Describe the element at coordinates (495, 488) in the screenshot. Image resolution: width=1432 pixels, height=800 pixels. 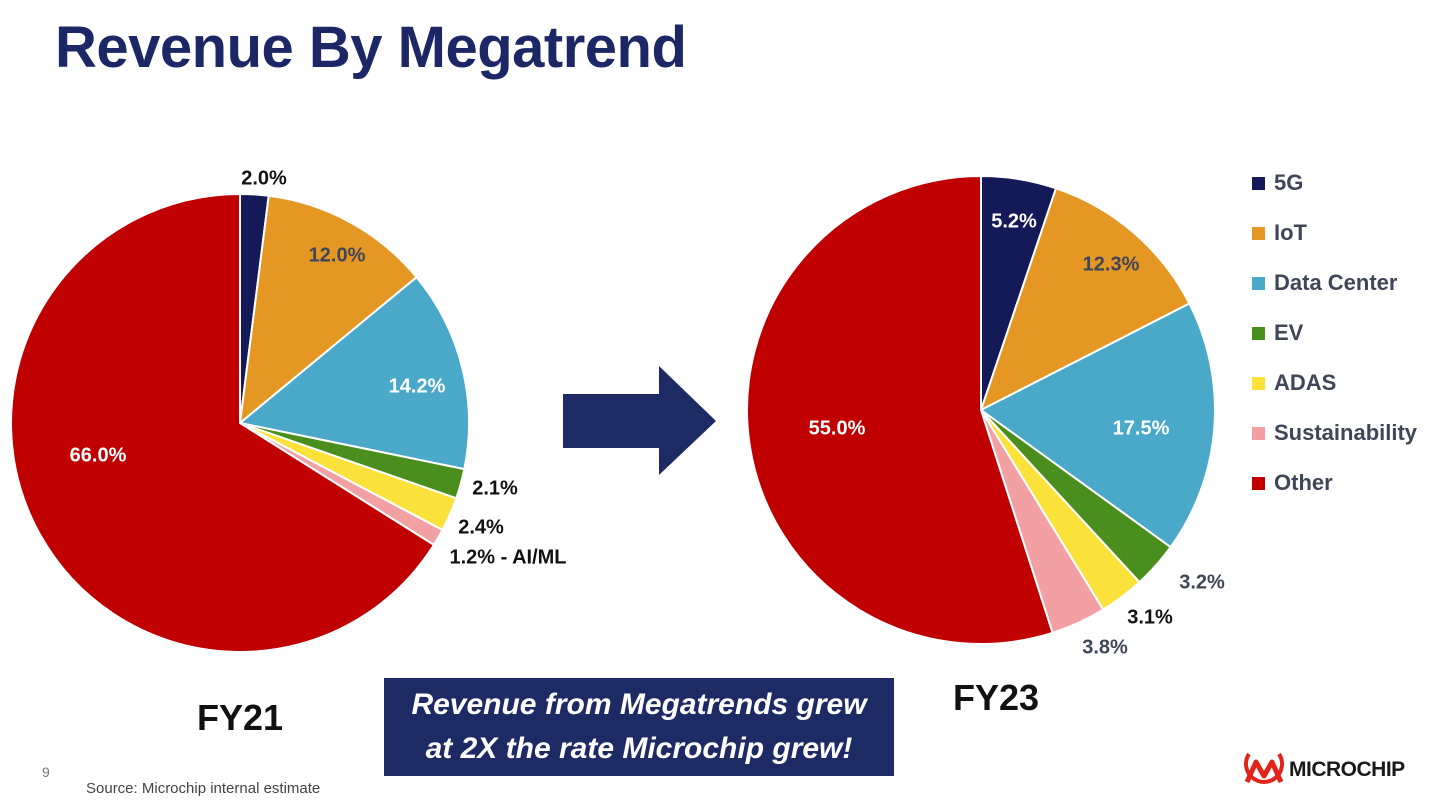
I see `slice-data-label: 2.1%` at that location.